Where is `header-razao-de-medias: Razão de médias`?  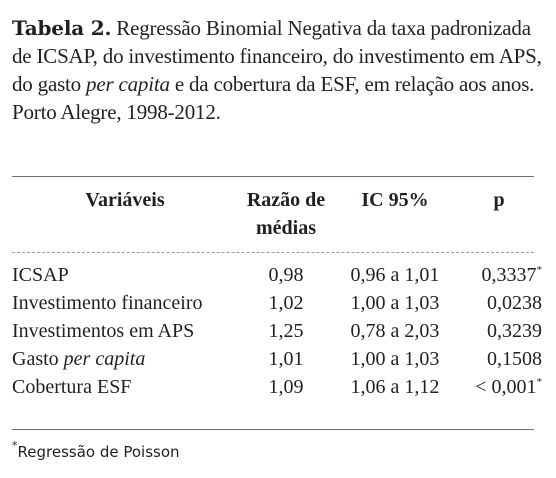 header-razao-de-medias: Razão de médias is located at coordinates (286, 214).